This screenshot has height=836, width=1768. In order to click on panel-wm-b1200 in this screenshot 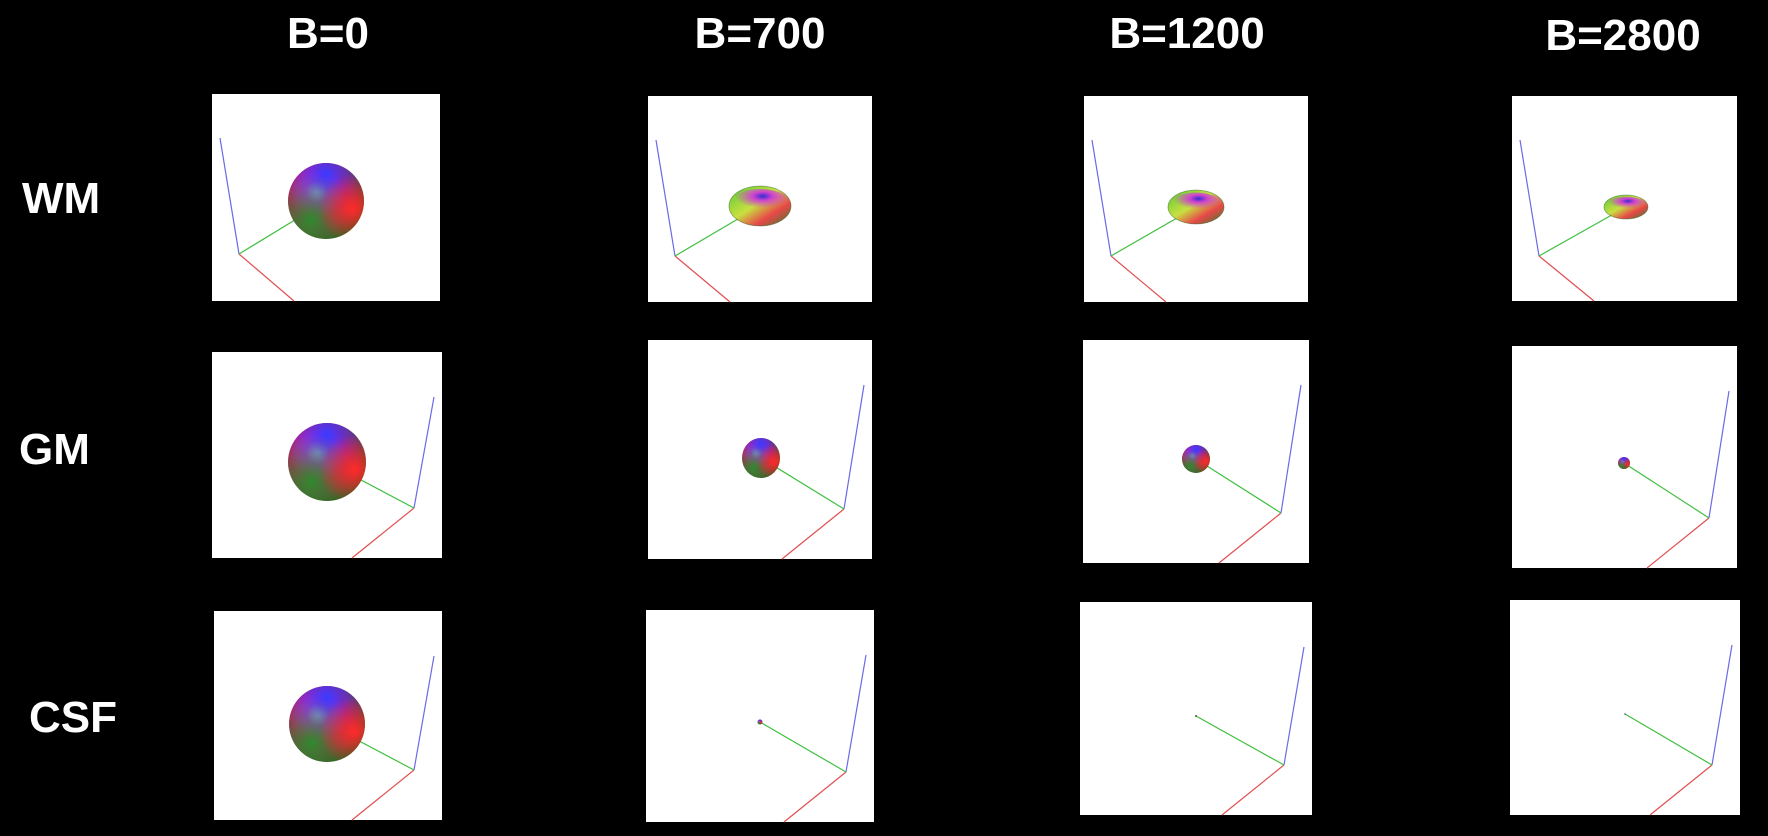, I will do `click(1196, 199)`.